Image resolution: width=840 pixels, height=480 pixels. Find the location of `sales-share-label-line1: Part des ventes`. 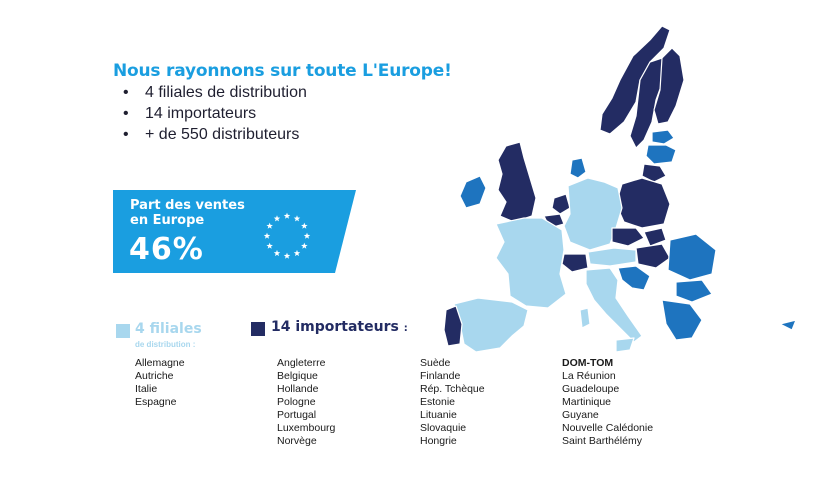

sales-share-label-line1: Part des ventes is located at coordinates (187, 205).